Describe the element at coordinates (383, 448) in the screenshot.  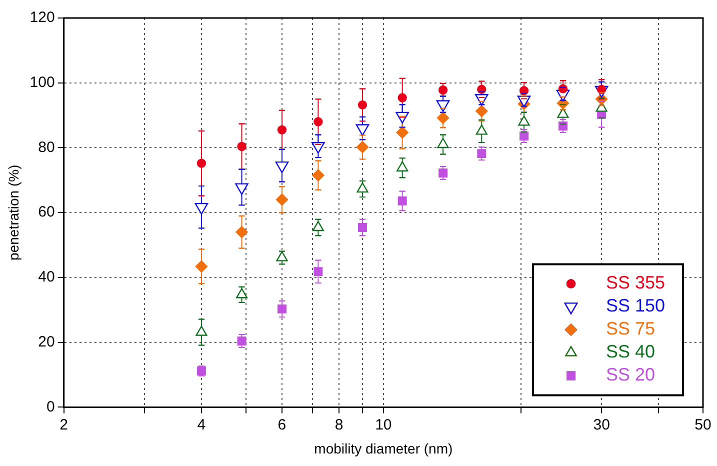
I see `x-axis-title: mobility diameter (nm)` at that location.